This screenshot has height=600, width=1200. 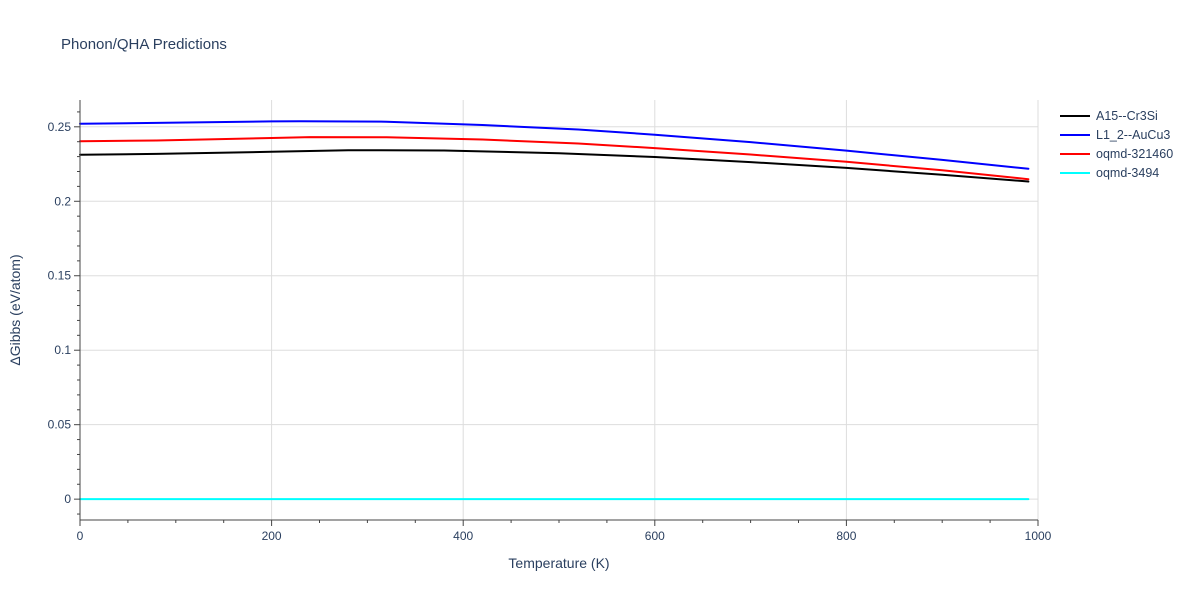 What do you see at coordinates (655, 536) in the screenshot?
I see `x-tick-label: 600` at bounding box center [655, 536].